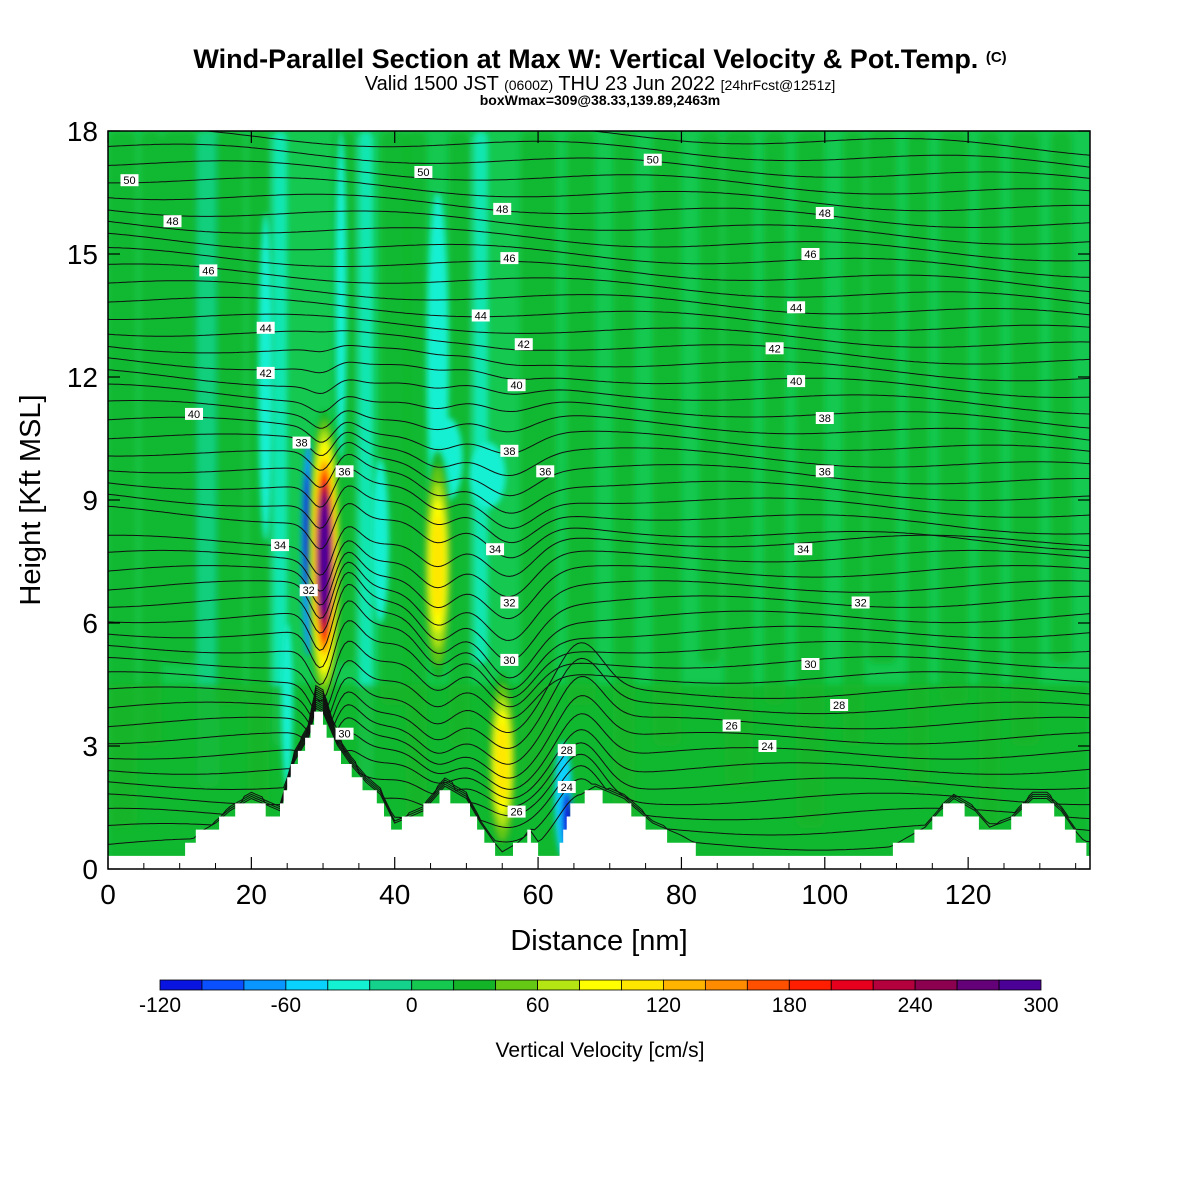 The height and width of the screenshot is (1200, 1200). Describe the element at coordinates (824, 471) in the screenshot. I see `theta-contour-label: 36` at that location.